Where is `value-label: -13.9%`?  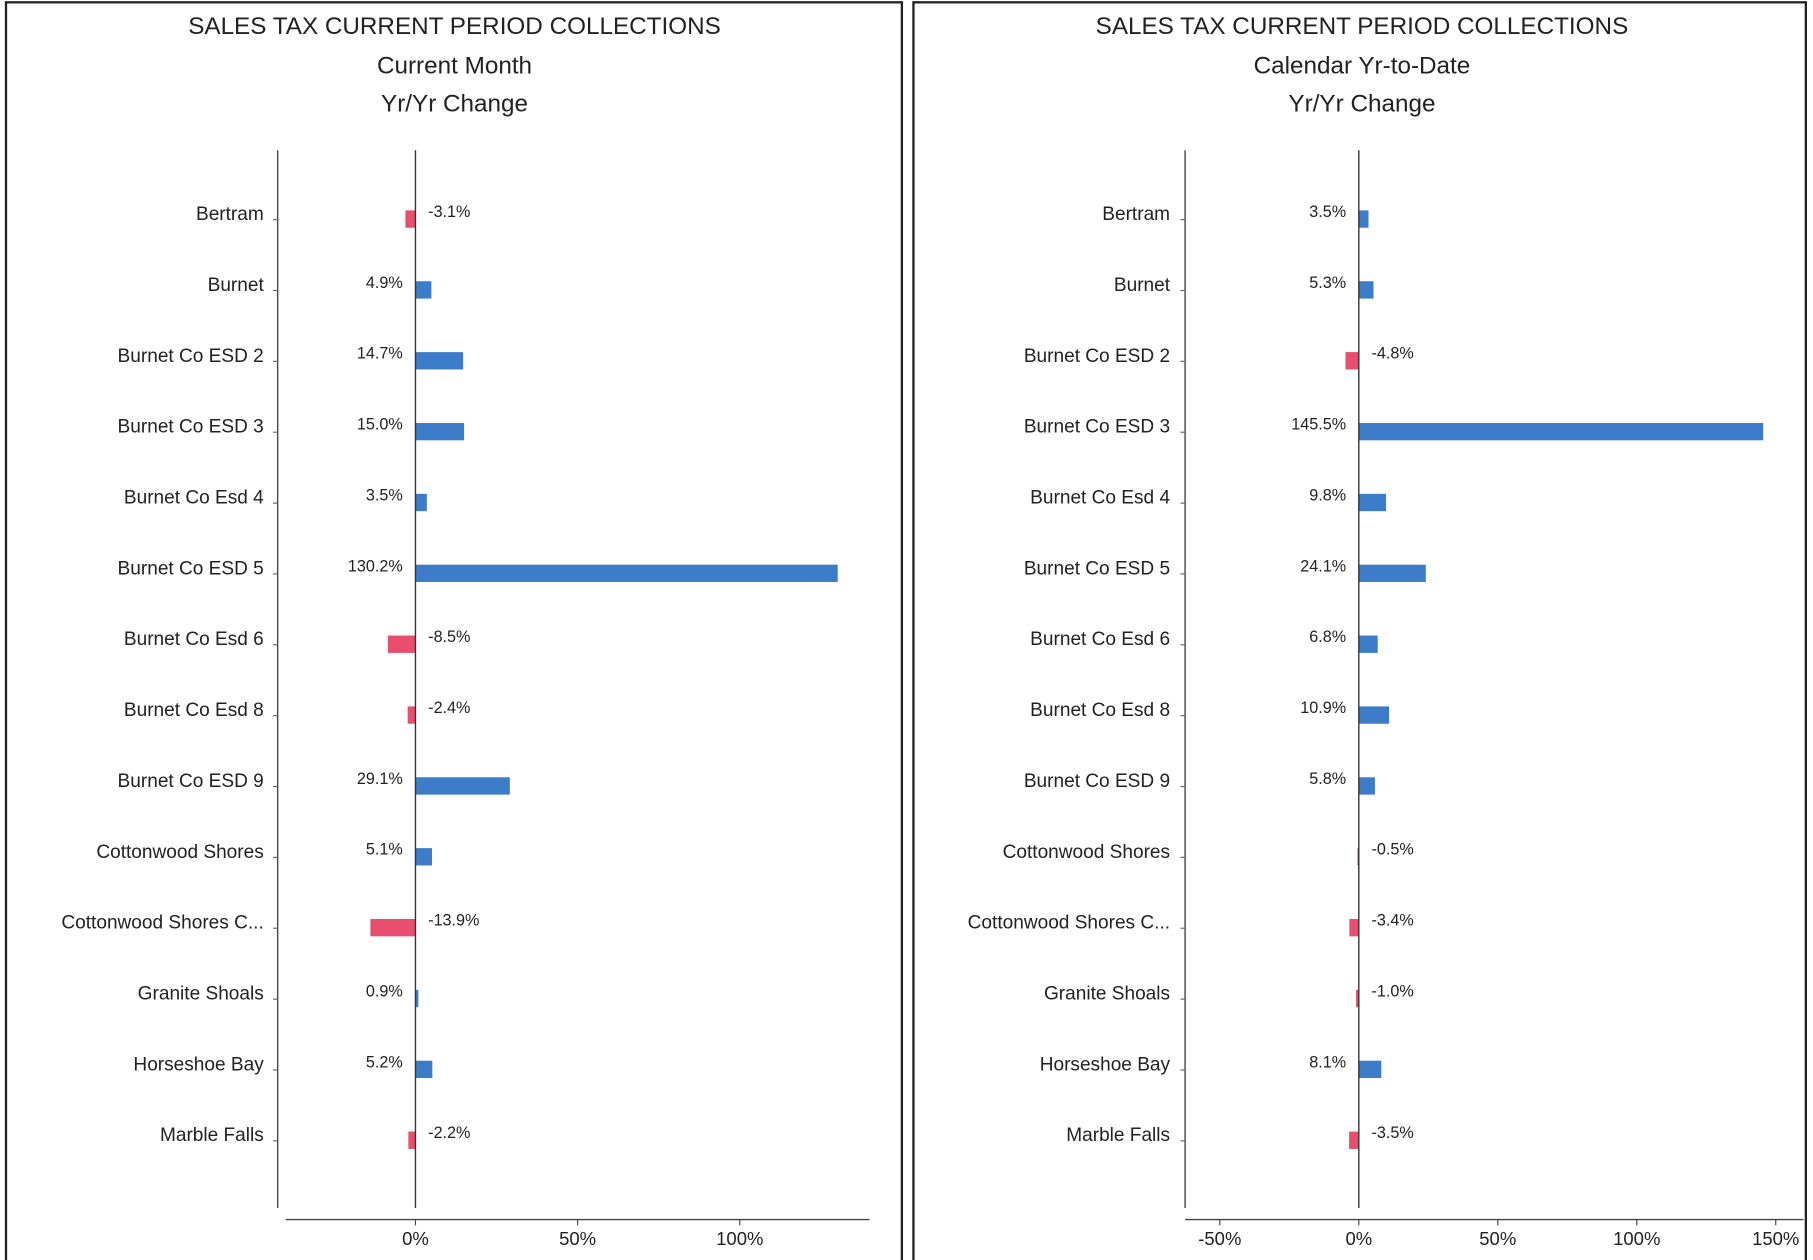 value-label: -13.9% is located at coordinates (453, 921).